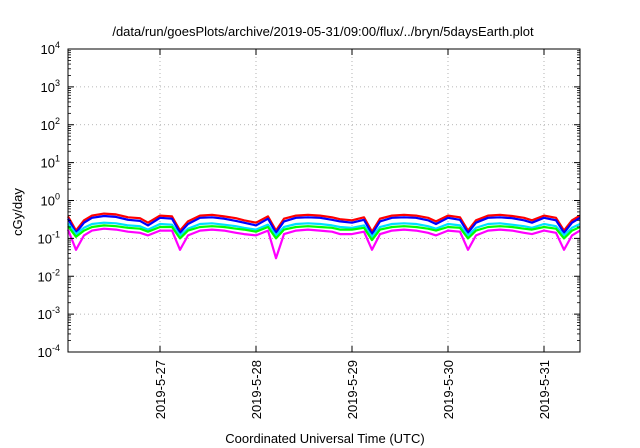  Describe the element at coordinates (50, 124) in the screenshot. I see `y-tick-label: 10²` at that location.